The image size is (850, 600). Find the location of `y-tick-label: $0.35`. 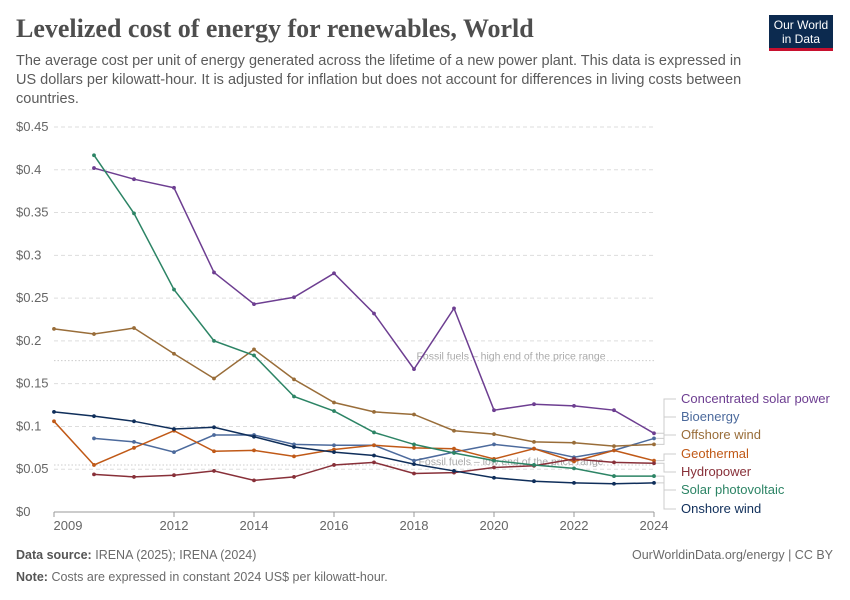

y-tick-label: $0.35 is located at coordinates (32, 212).